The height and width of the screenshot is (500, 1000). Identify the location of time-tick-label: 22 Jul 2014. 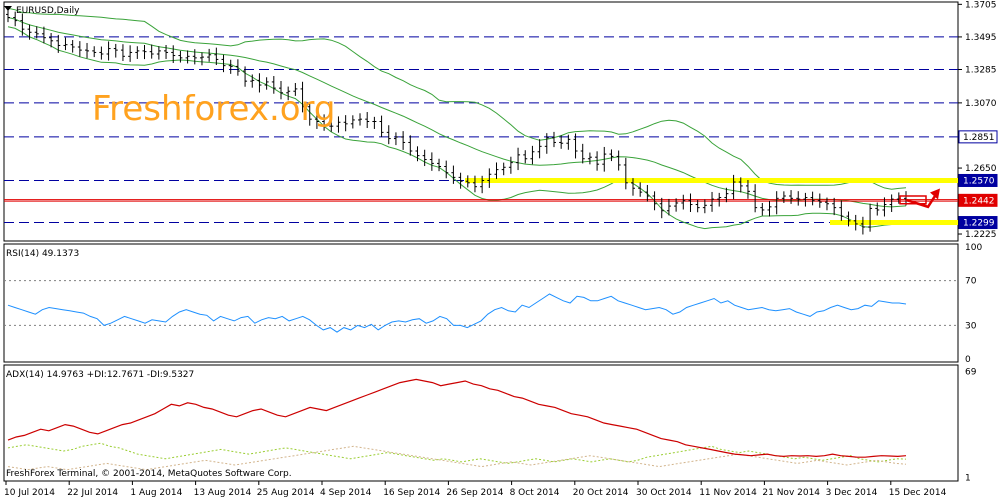
(92, 493).